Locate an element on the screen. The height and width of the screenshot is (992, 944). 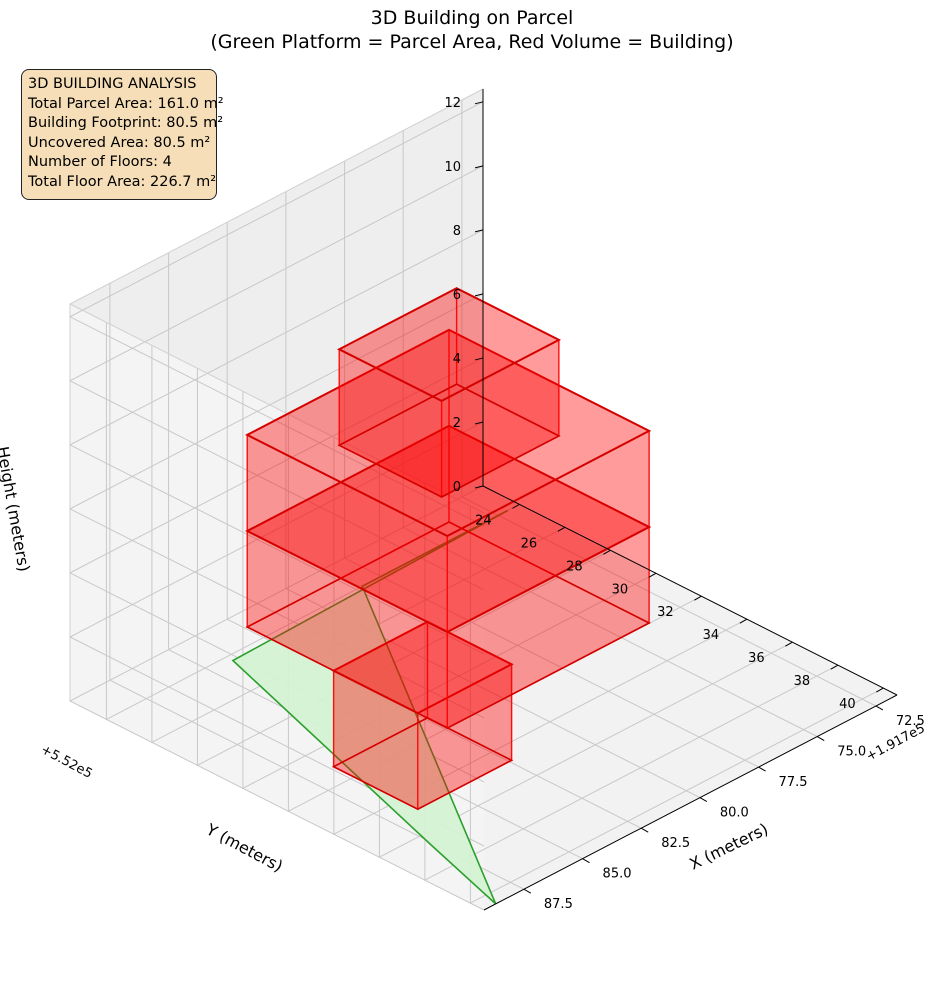
x-axis-label: X (meters) is located at coordinates (728, 846).